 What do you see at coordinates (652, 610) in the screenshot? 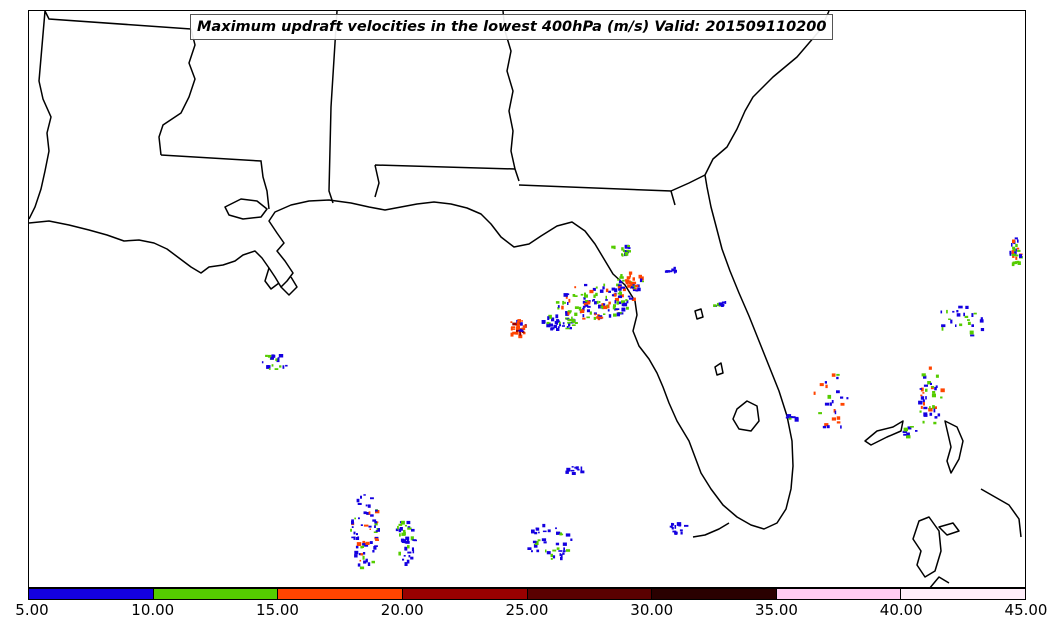
I see `colorbar-tick-label: 30.00` at bounding box center [652, 610].